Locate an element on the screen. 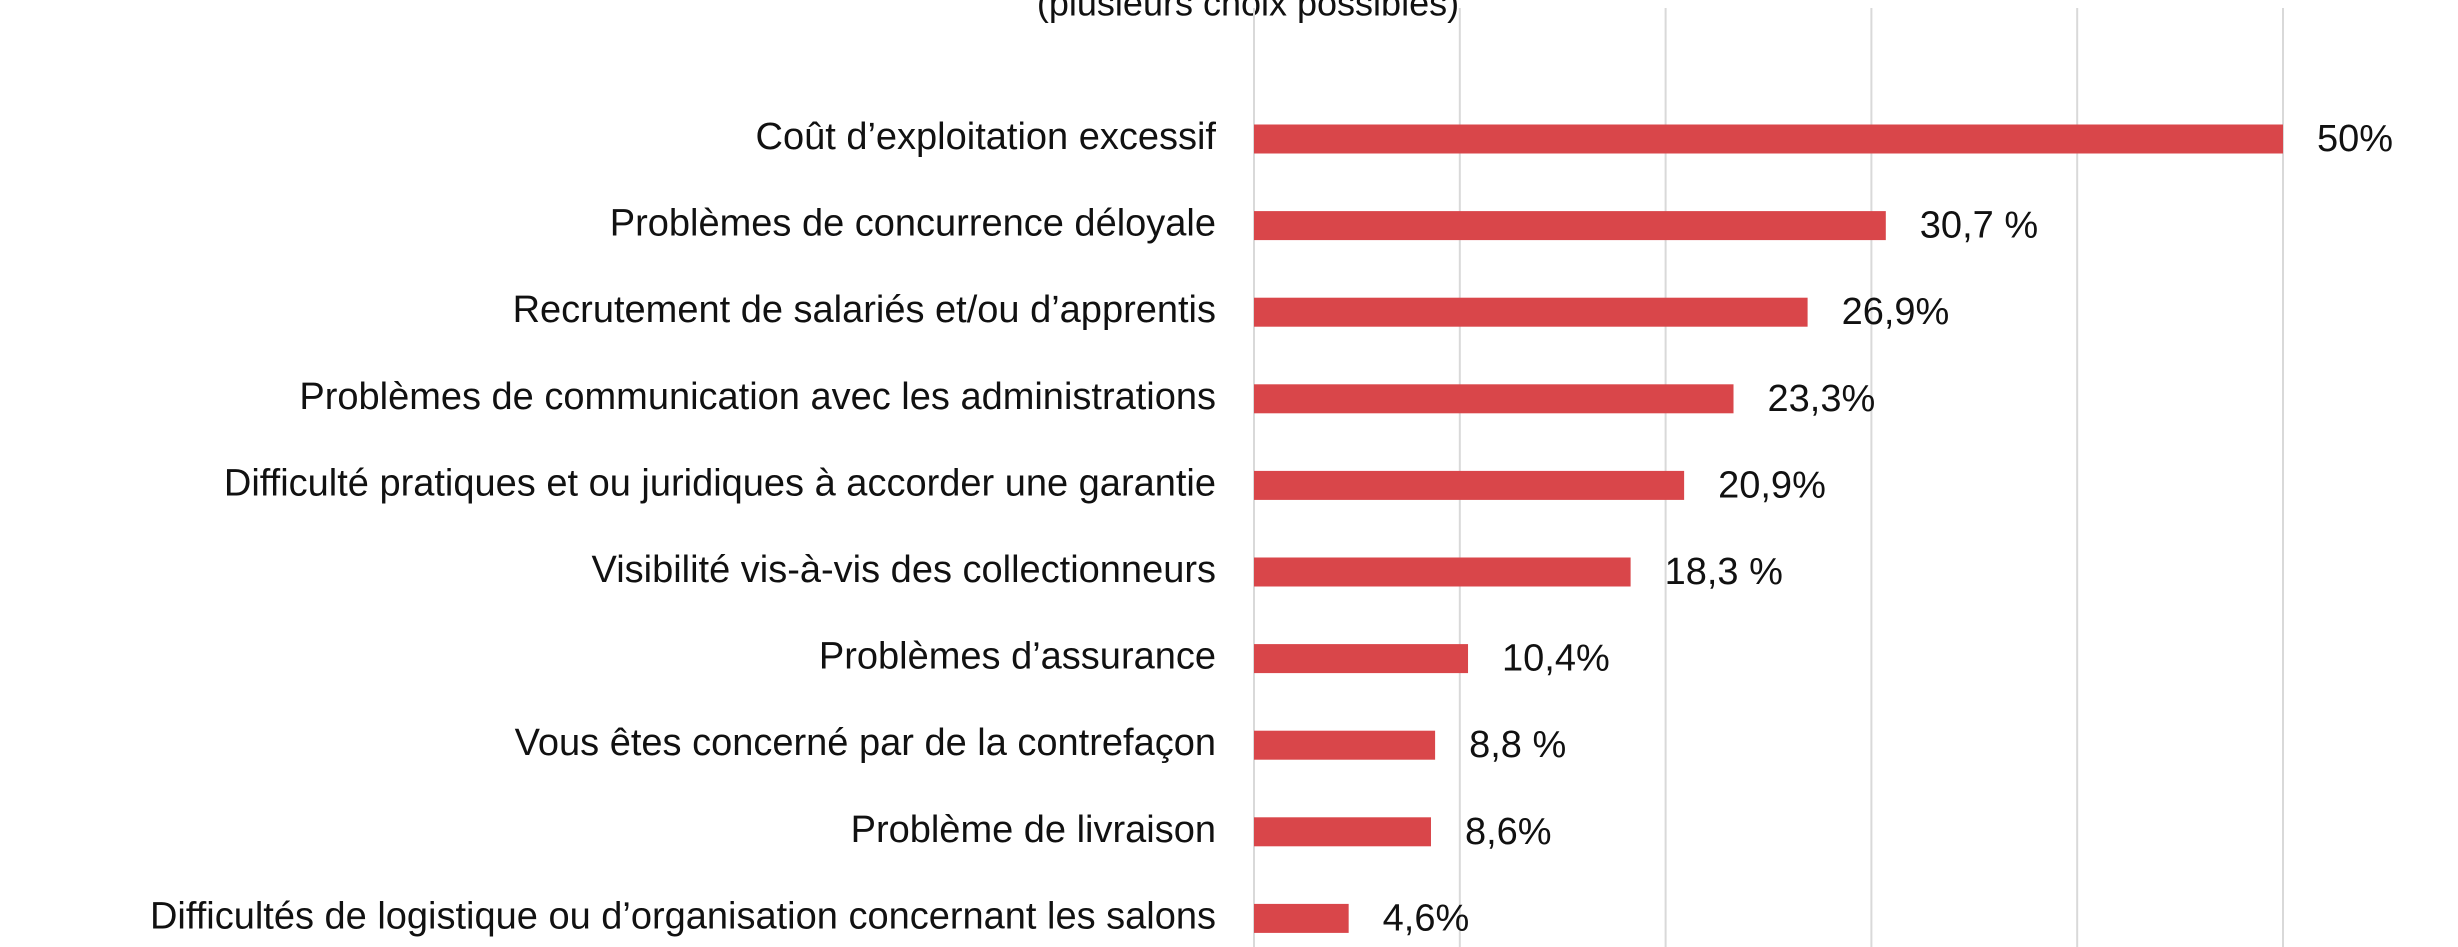 This screenshot has width=2458, height=947. category-label: Problème de livraison is located at coordinates (1033, 830).